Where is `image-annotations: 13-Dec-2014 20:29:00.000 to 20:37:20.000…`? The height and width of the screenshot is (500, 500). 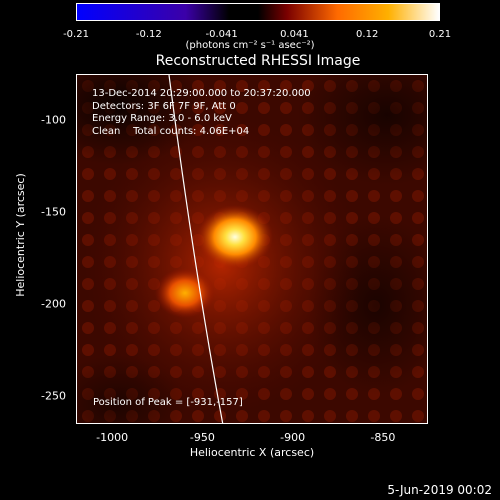 image-annotations: 13-Dec-2014 20:29:00.000 to 20:37:20.000… is located at coordinates (201, 112).